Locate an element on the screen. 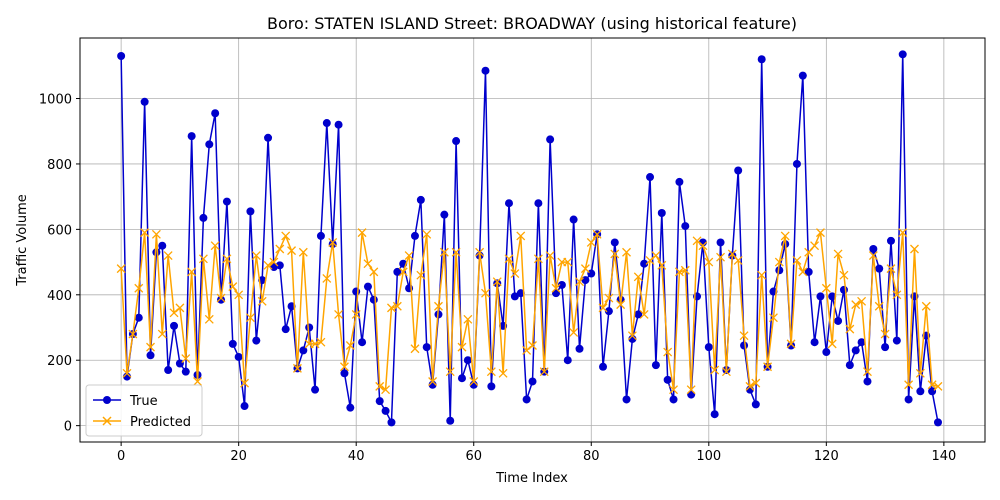  legend-true-marker is located at coordinates (107, 400).